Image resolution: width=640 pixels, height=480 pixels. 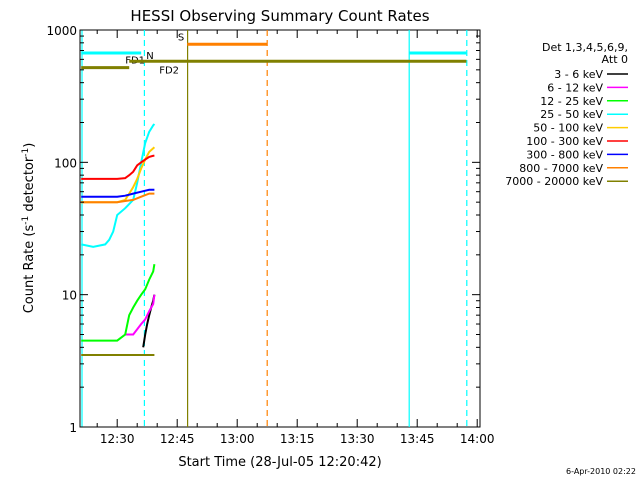 I want to click on y-axis-label-mid: detector, so click(x=29, y=186).